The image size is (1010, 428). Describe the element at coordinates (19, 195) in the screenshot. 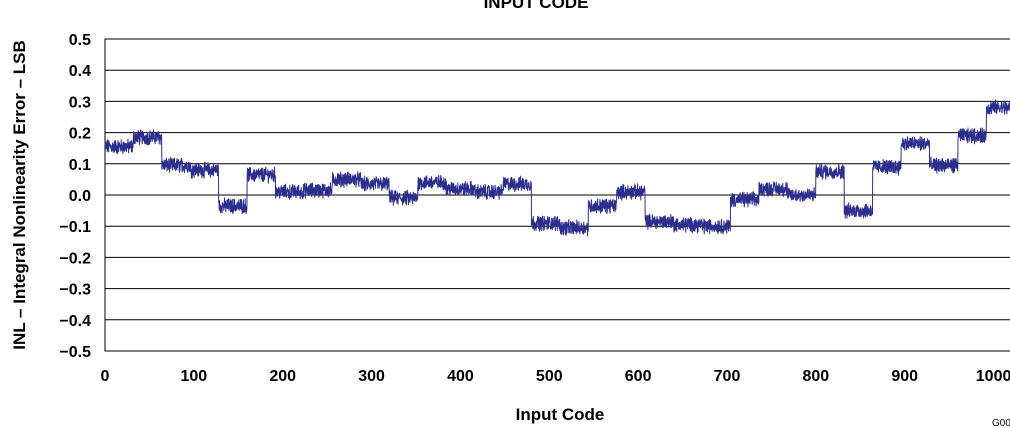

I see `y-axis-title: INL – Integral Nonlinearity Error – LSB` at that location.